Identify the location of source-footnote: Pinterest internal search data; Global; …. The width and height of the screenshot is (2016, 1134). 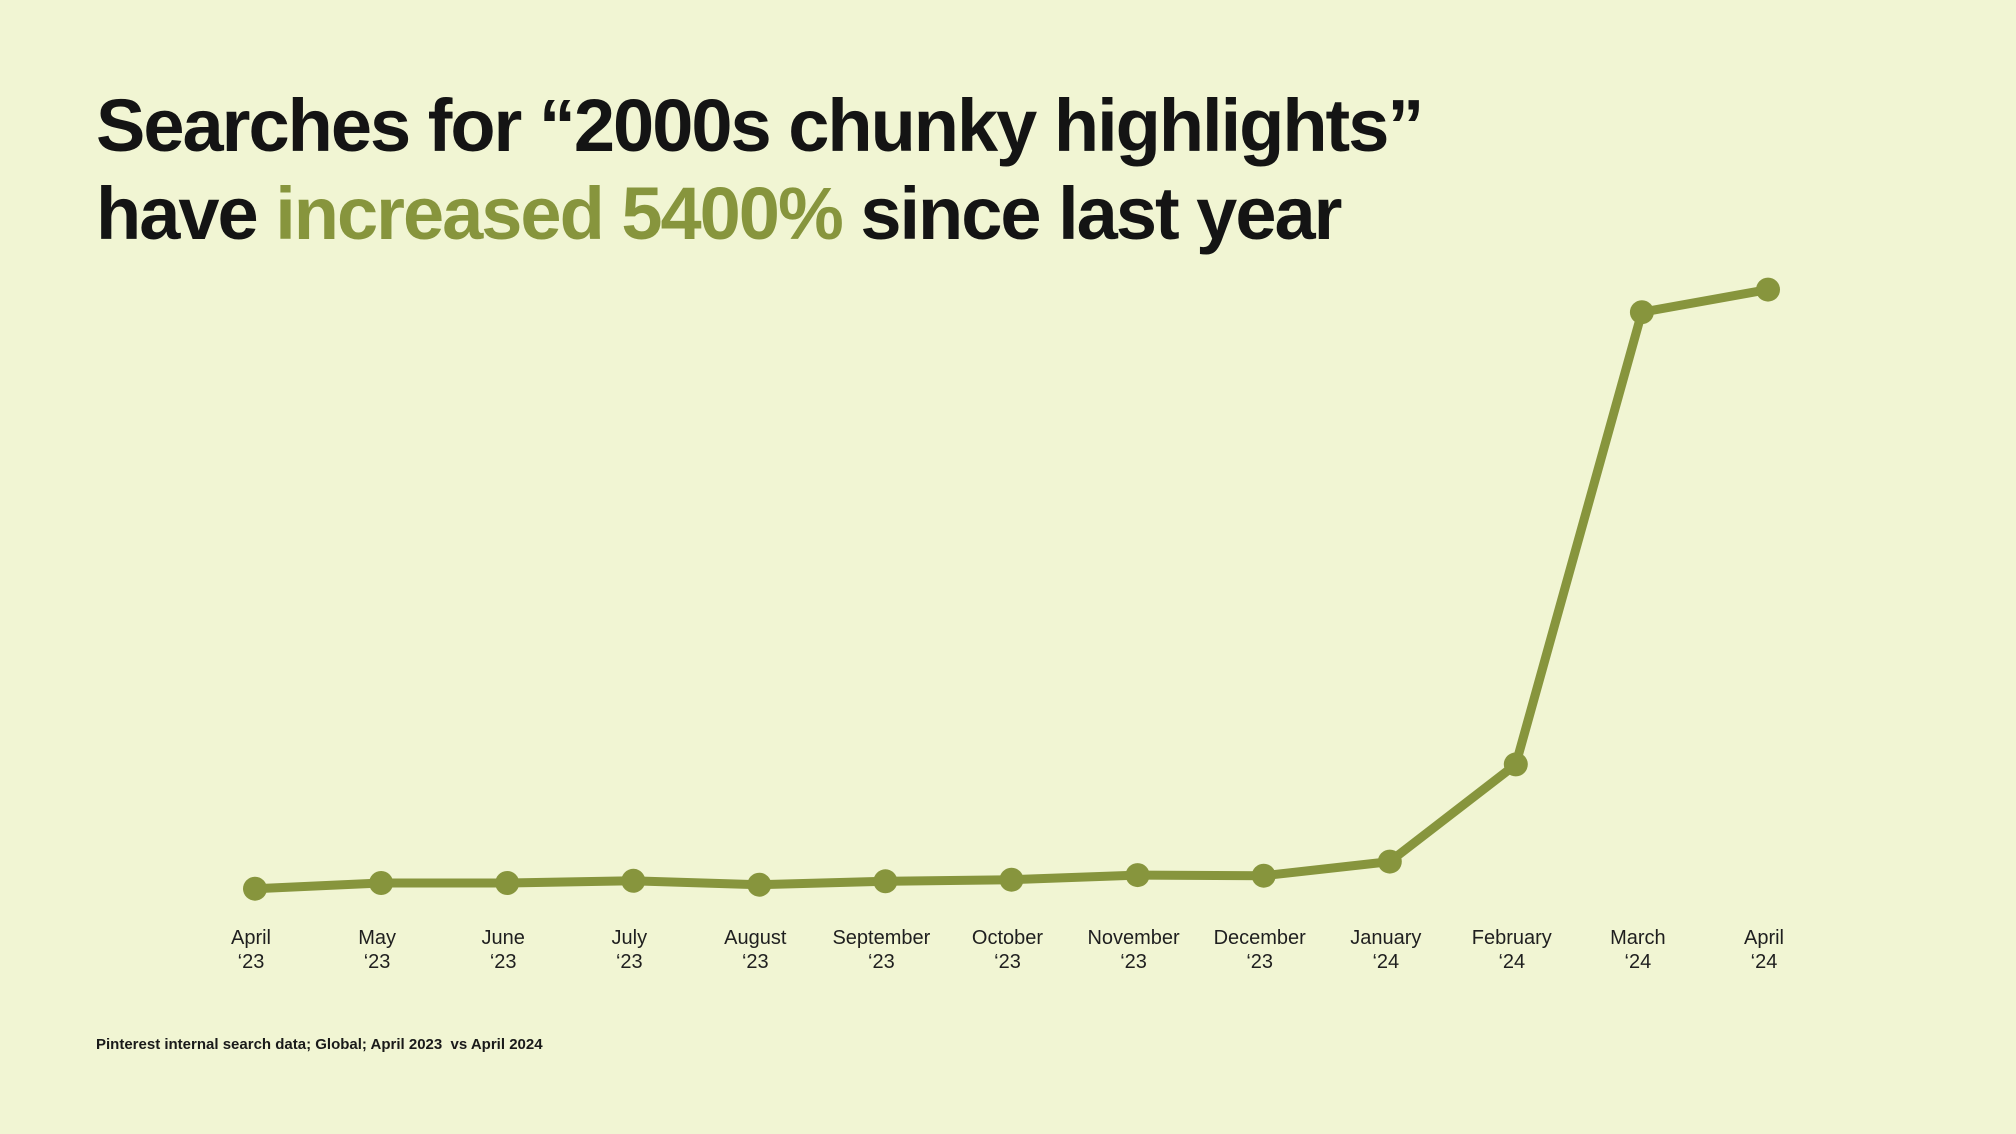
(319, 1044).